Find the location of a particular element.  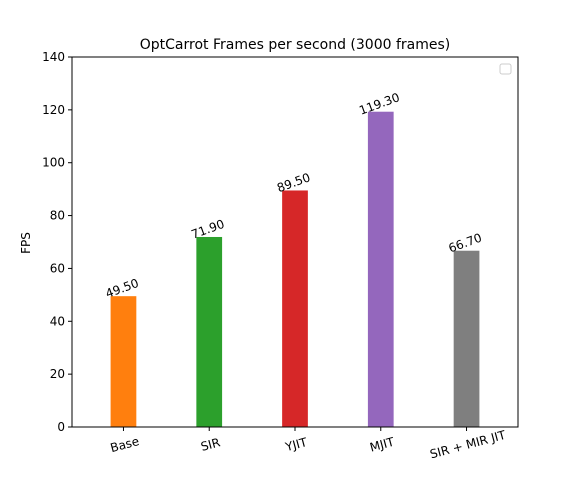

legend-box is located at coordinates (505, 69).